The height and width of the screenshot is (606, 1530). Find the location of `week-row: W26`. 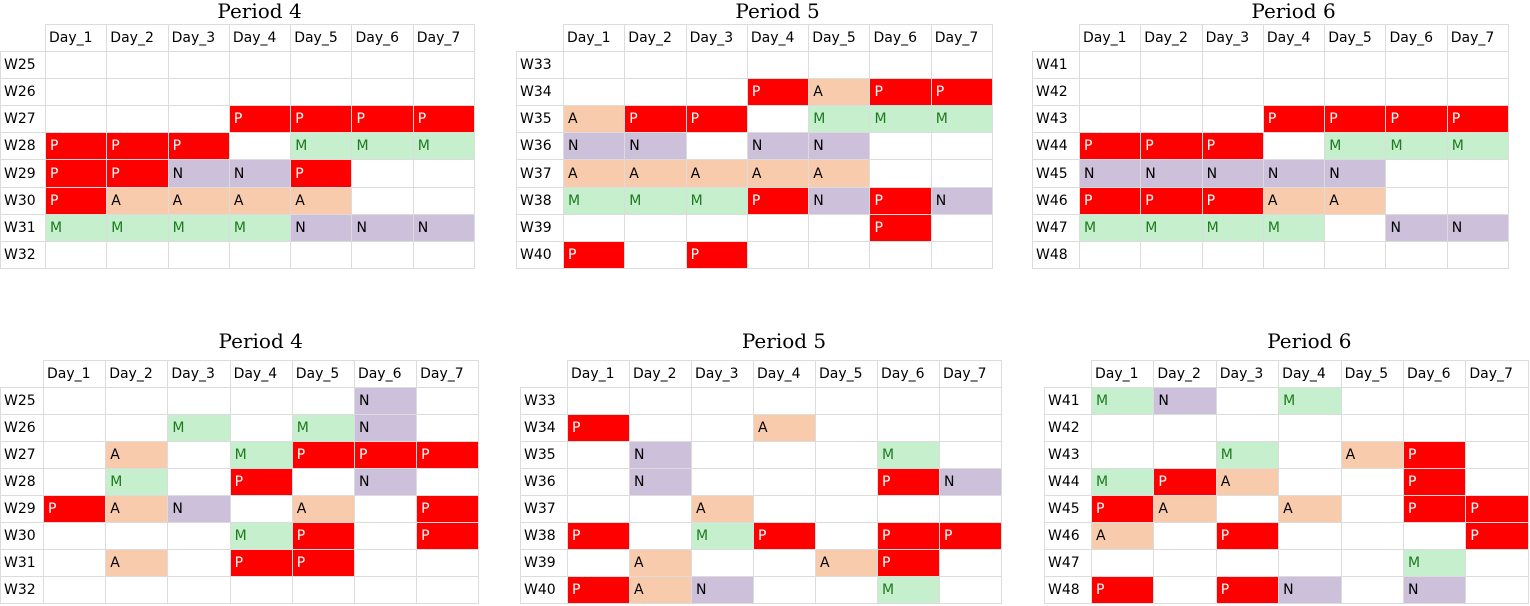

week-row: W26 is located at coordinates (238, 92).